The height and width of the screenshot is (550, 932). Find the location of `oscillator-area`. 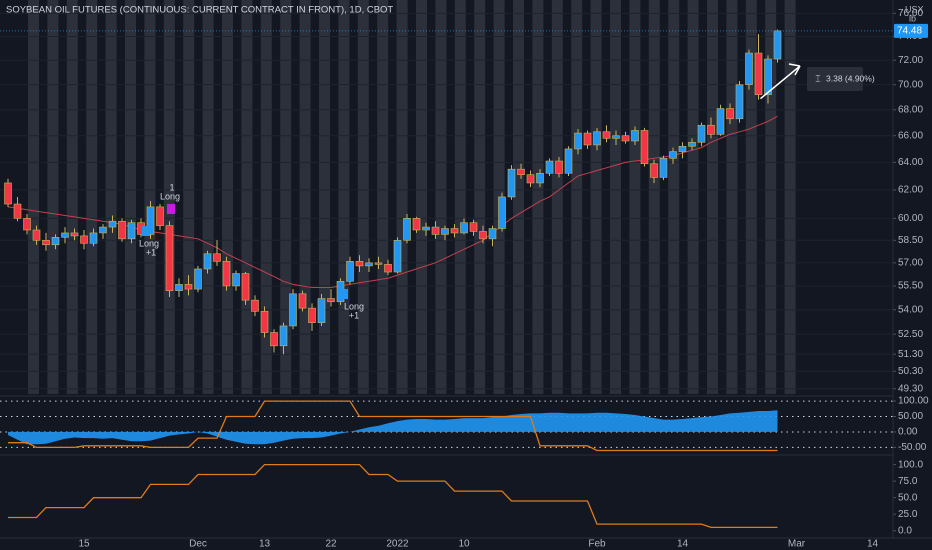

oscillator-area is located at coordinates (393, 427).